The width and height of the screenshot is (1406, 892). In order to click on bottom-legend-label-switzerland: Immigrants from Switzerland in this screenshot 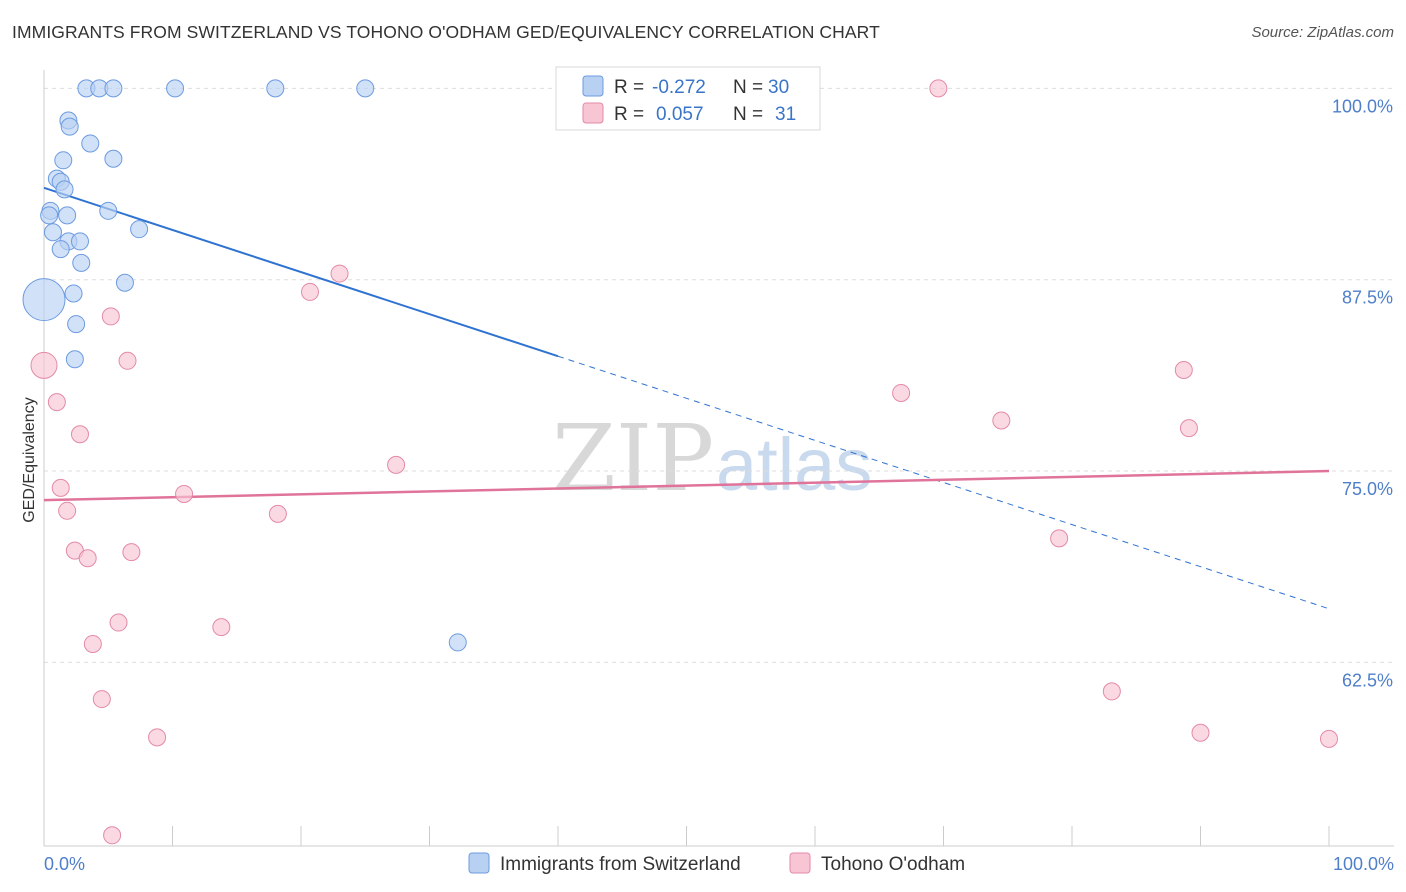, I will do `click(620, 864)`.